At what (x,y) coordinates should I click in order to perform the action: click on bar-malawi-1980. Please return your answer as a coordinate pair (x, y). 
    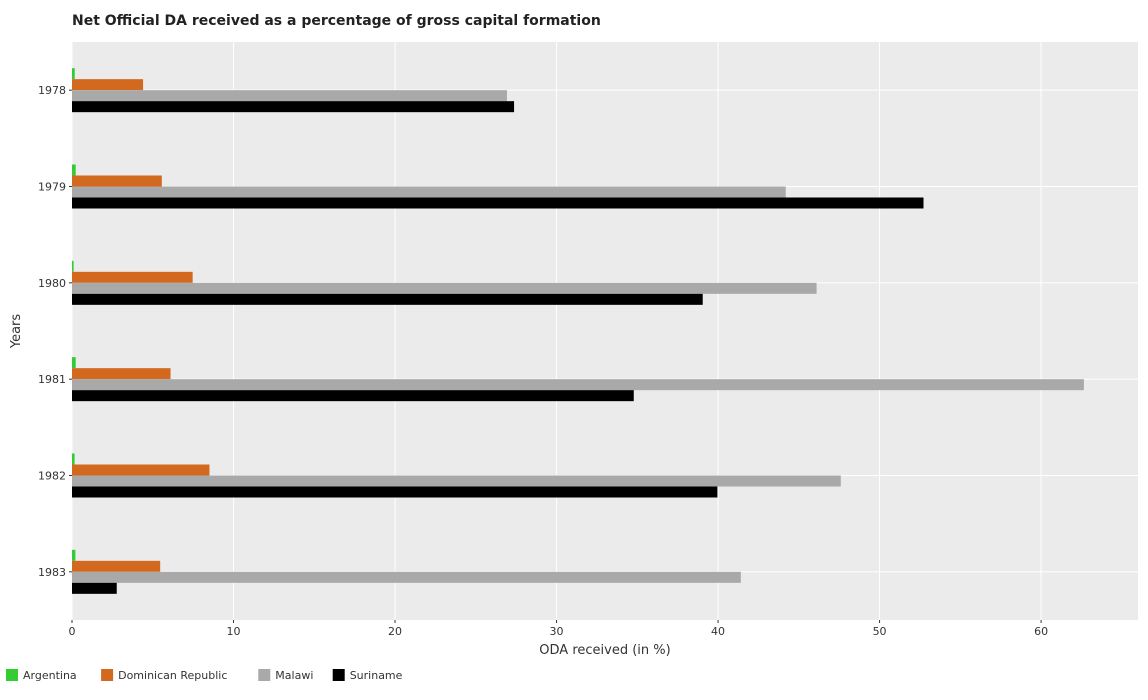
    Looking at the image, I should click on (444, 288).